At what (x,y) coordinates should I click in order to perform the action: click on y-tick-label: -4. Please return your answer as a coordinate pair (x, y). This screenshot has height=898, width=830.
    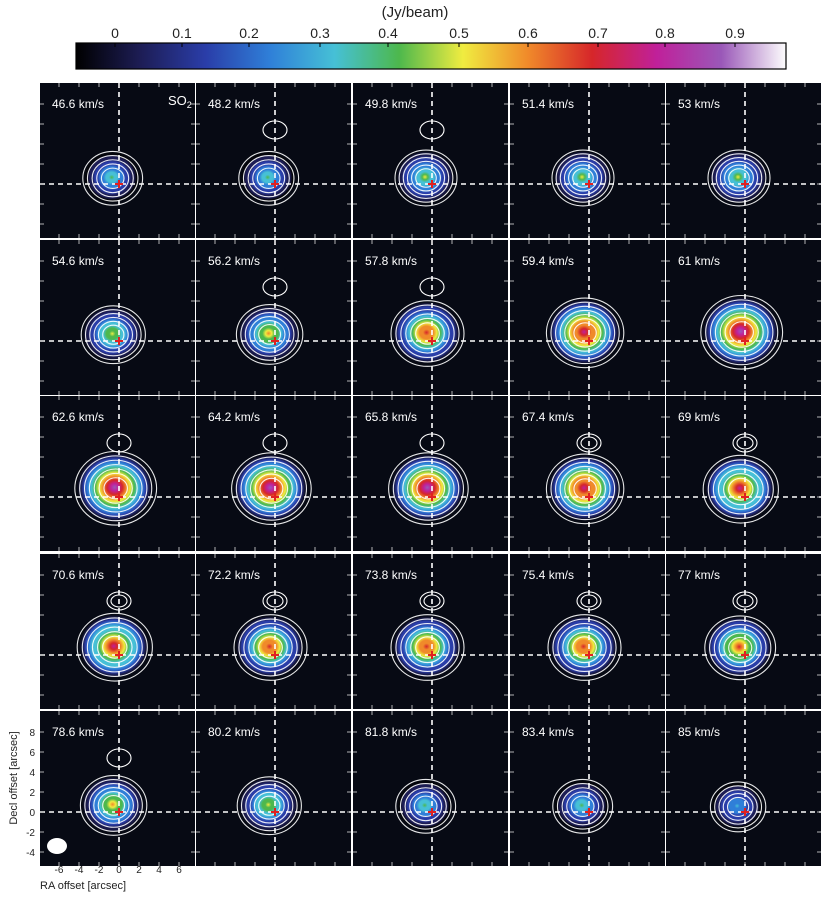
    Looking at the image, I should click on (30, 853).